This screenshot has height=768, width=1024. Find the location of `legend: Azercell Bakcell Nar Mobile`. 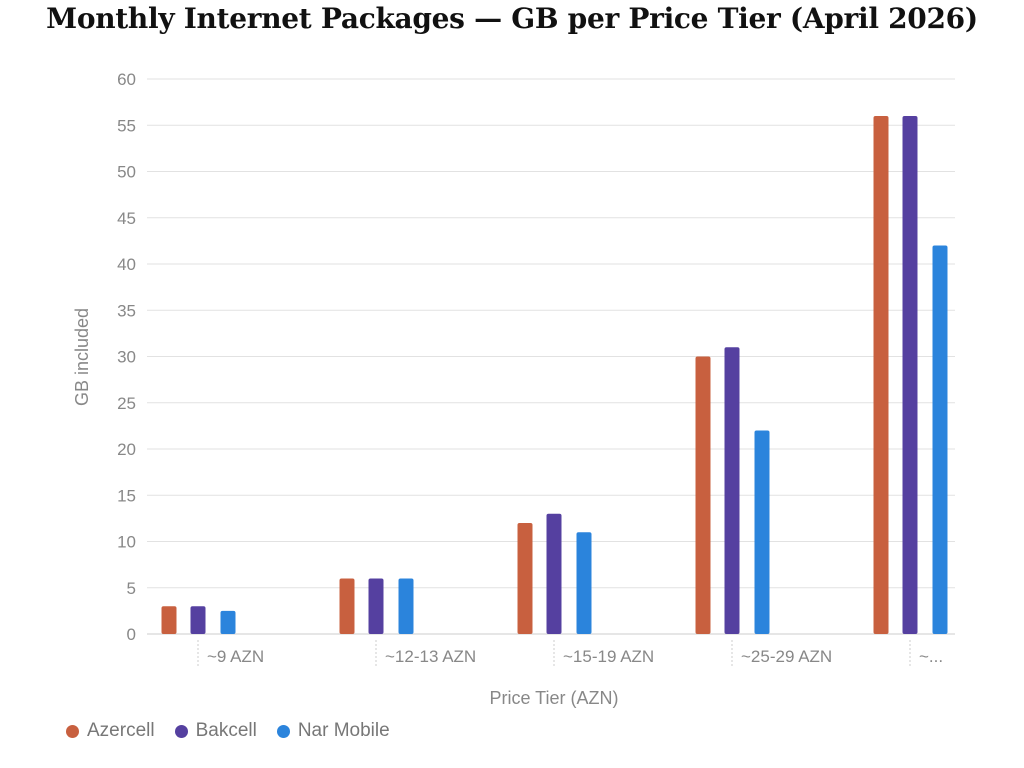

legend: Azercell Bakcell Nar Mobile is located at coordinates (228, 731).